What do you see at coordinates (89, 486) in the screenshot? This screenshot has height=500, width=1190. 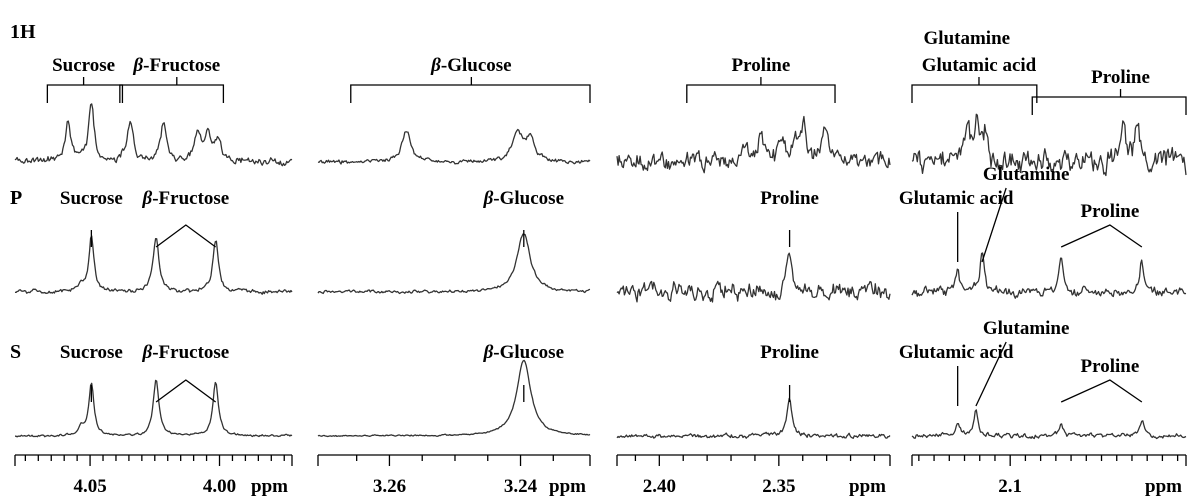 I see `tick-label: 4.05` at bounding box center [89, 486].